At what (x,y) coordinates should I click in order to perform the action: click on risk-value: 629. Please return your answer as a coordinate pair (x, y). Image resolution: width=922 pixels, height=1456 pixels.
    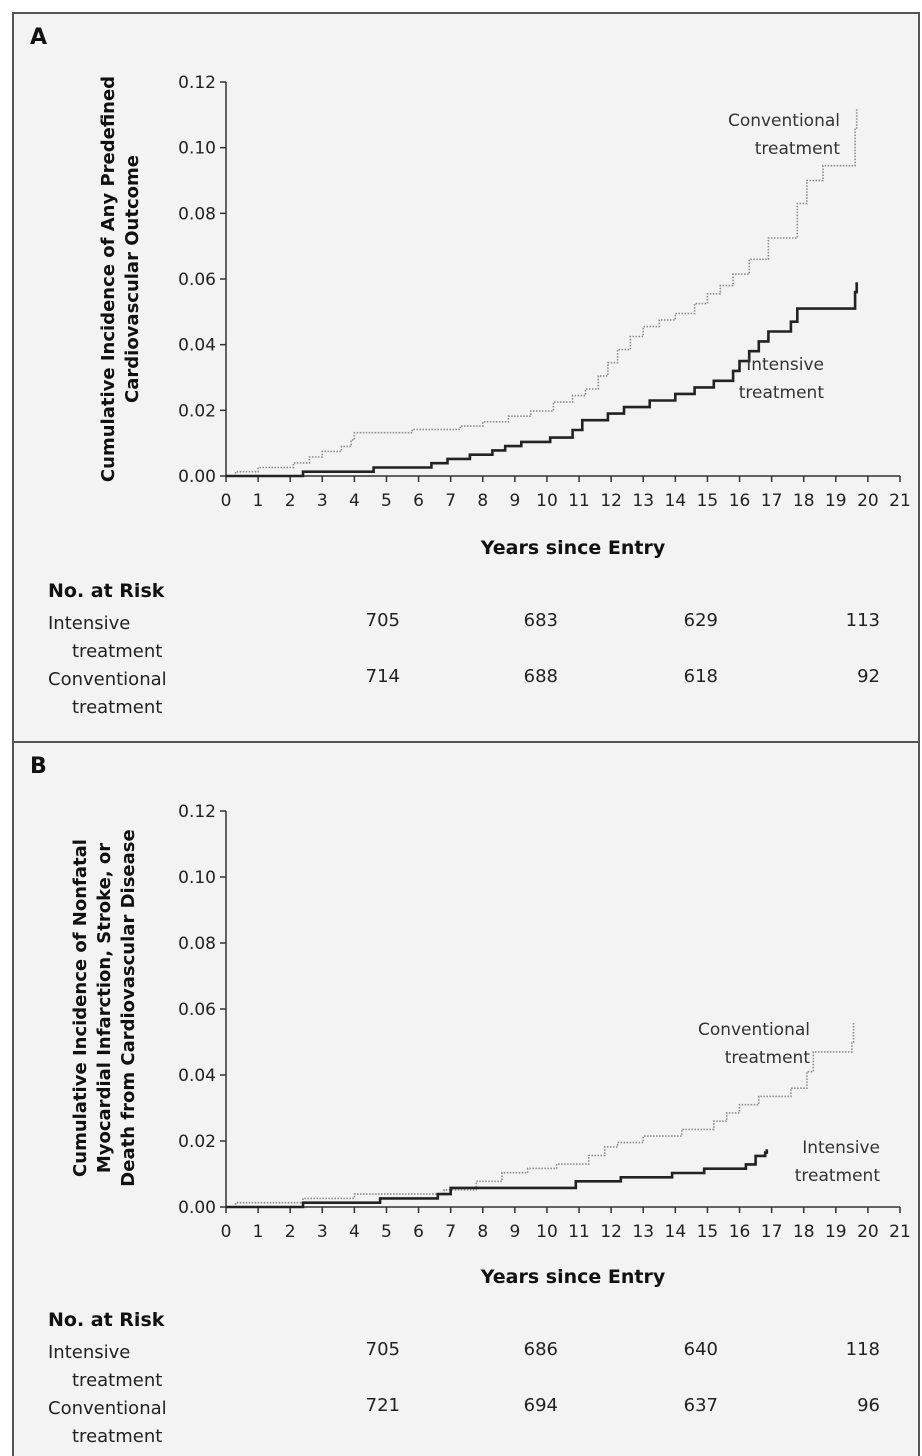
    Looking at the image, I should click on (700, 620).